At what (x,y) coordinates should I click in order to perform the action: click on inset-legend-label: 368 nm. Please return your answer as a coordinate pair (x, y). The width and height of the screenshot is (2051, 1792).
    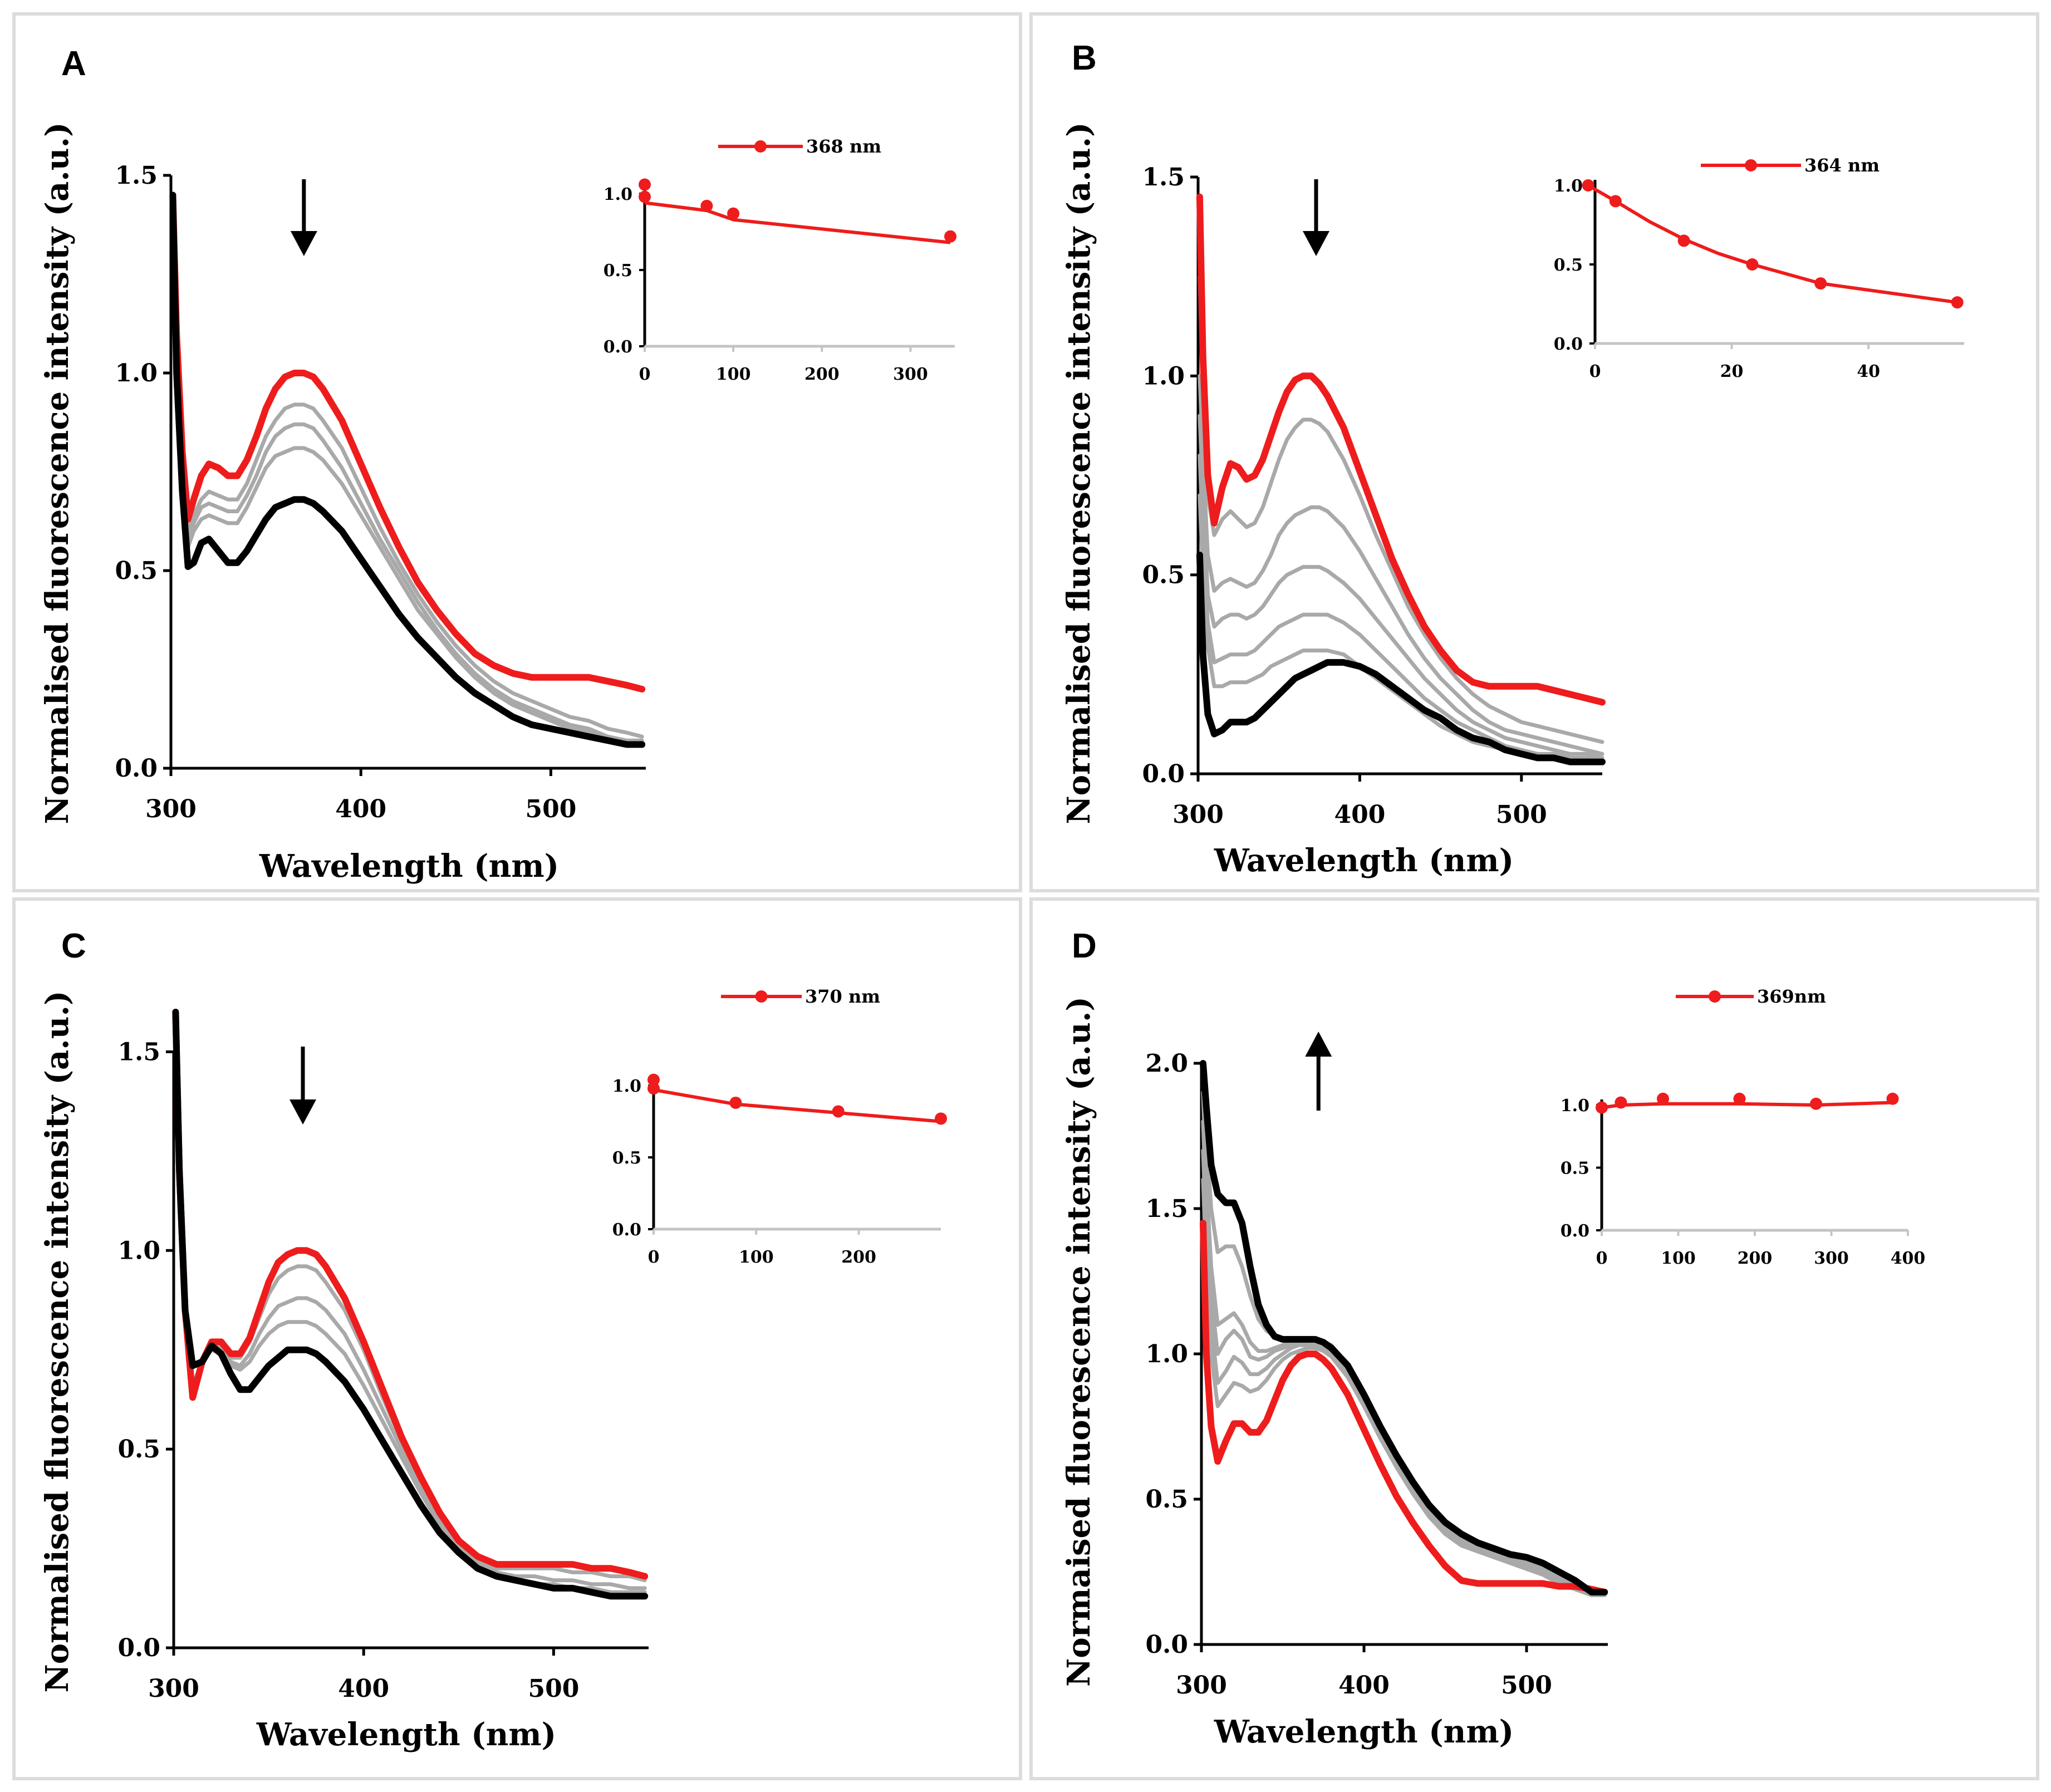
    Looking at the image, I should click on (843, 146).